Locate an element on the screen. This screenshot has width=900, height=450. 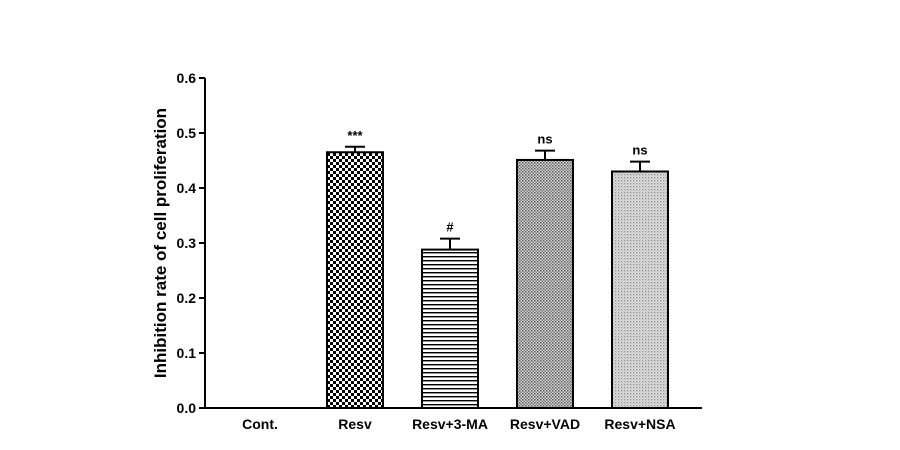
y-tick-label: 0.3 is located at coordinates (187, 243).